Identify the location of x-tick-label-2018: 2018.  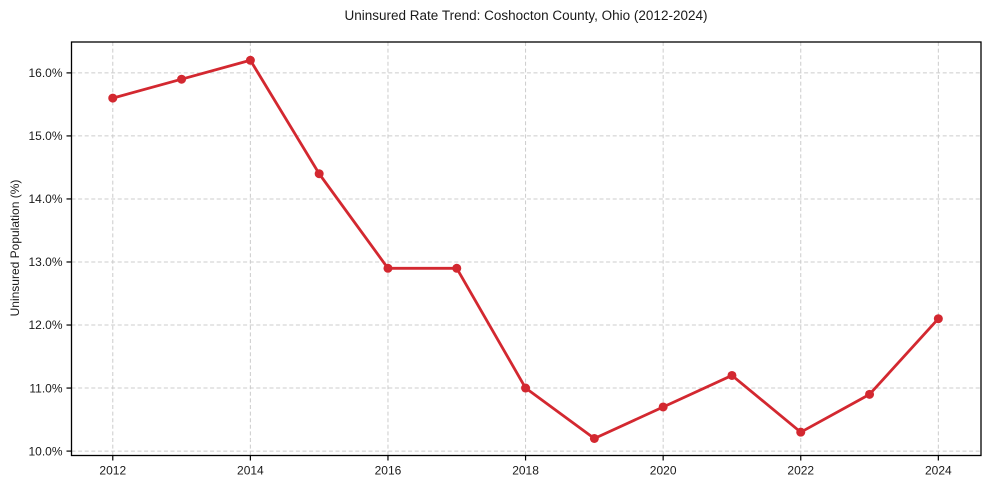
(525, 471).